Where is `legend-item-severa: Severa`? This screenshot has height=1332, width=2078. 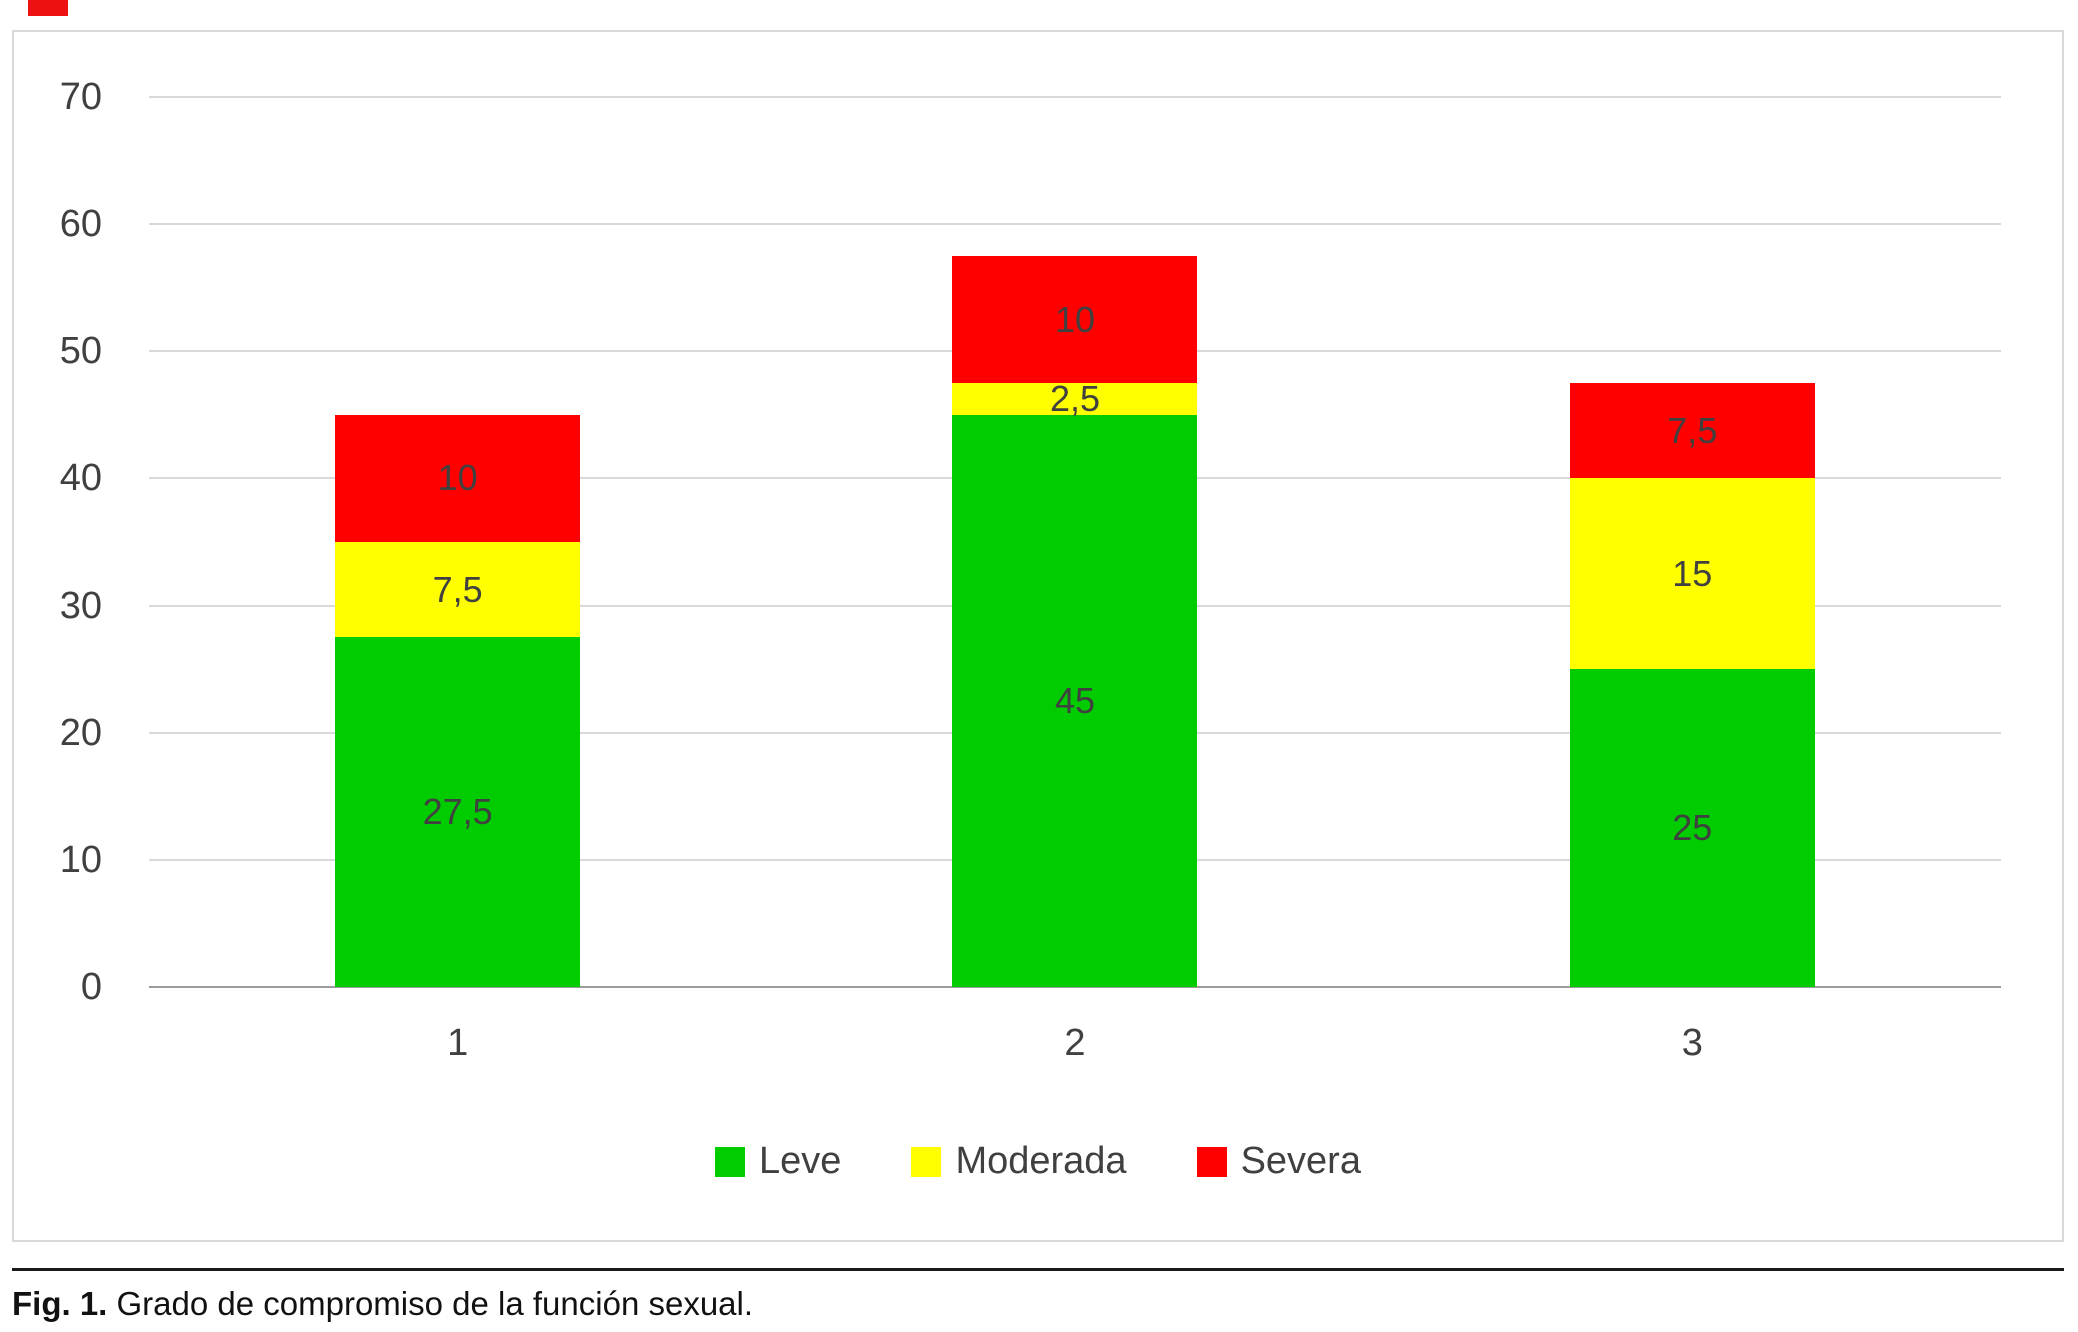 legend-item-severa: Severa is located at coordinates (1278, 1161).